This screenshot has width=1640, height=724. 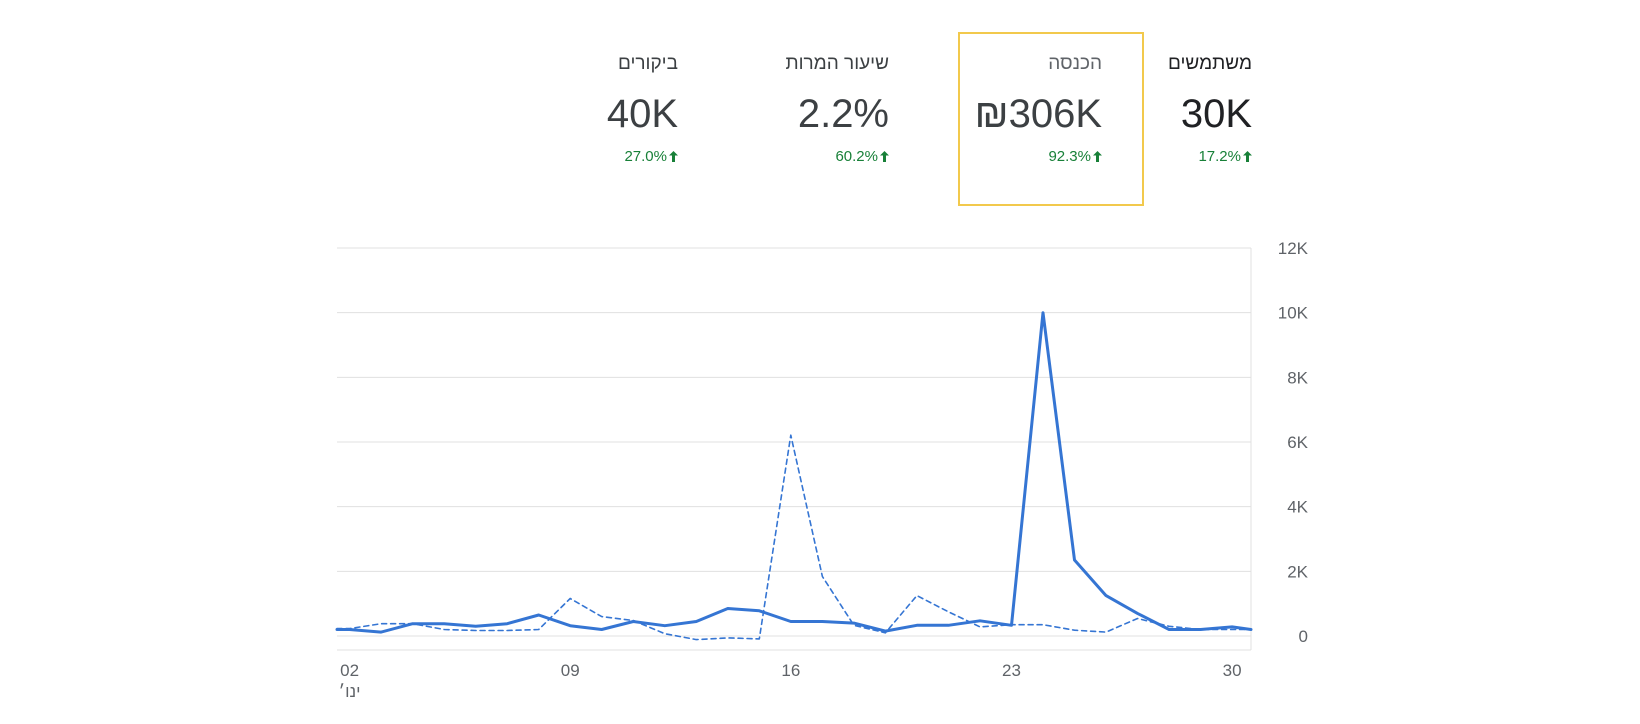 What do you see at coordinates (645, 156) in the screenshot?
I see `metric-visits-change-value: 27.0%` at bounding box center [645, 156].